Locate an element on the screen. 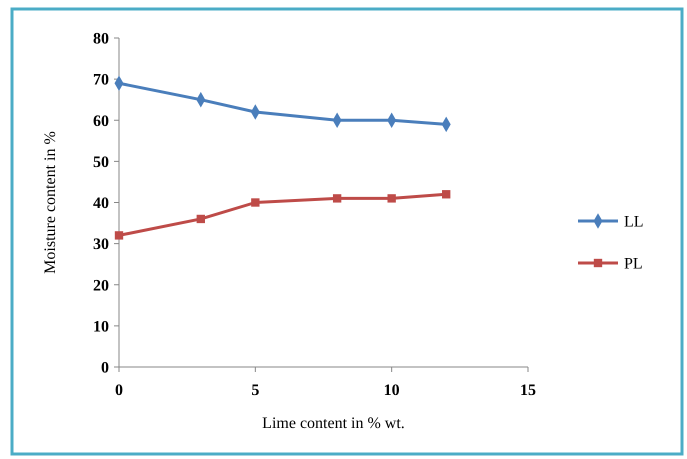 The width and height of the screenshot is (687, 459). y-tick-label: 40 is located at coordinates (101, 203).